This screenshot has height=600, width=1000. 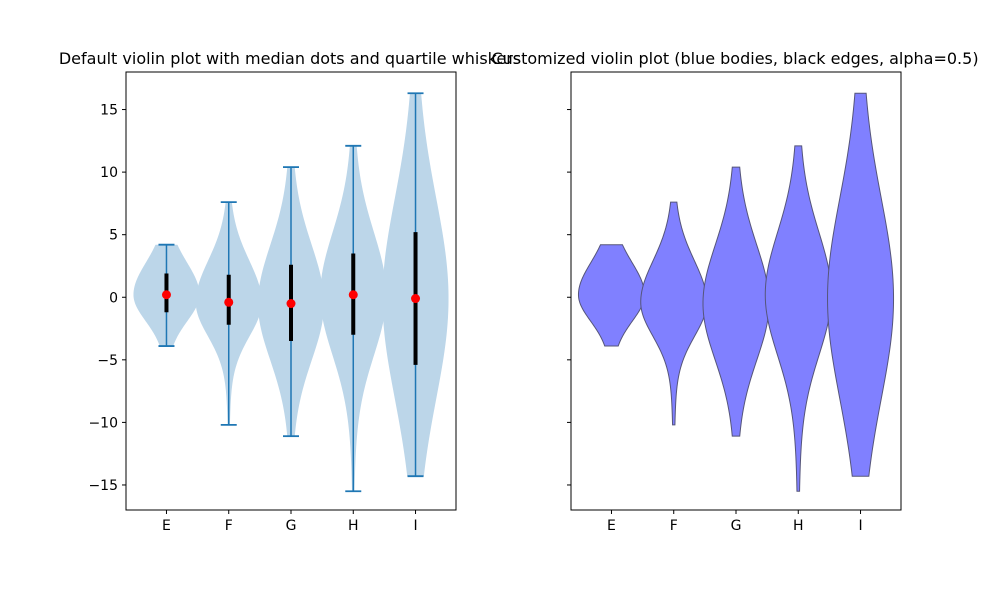 I want to click on violin-body-I, so click(x=861, y=284).